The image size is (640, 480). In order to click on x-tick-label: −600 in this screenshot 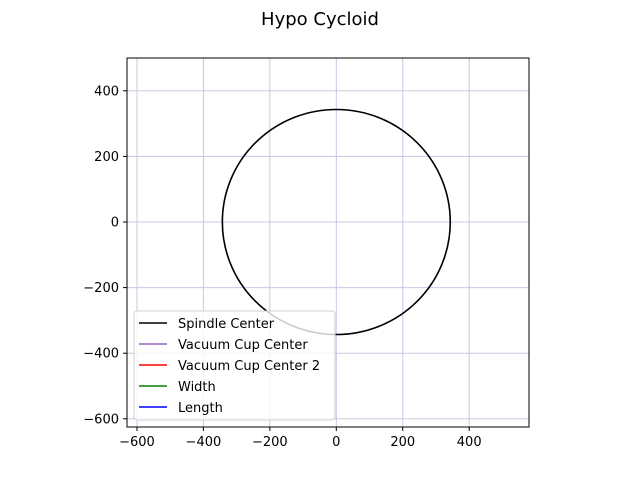, I will do `click(137, 442)`.